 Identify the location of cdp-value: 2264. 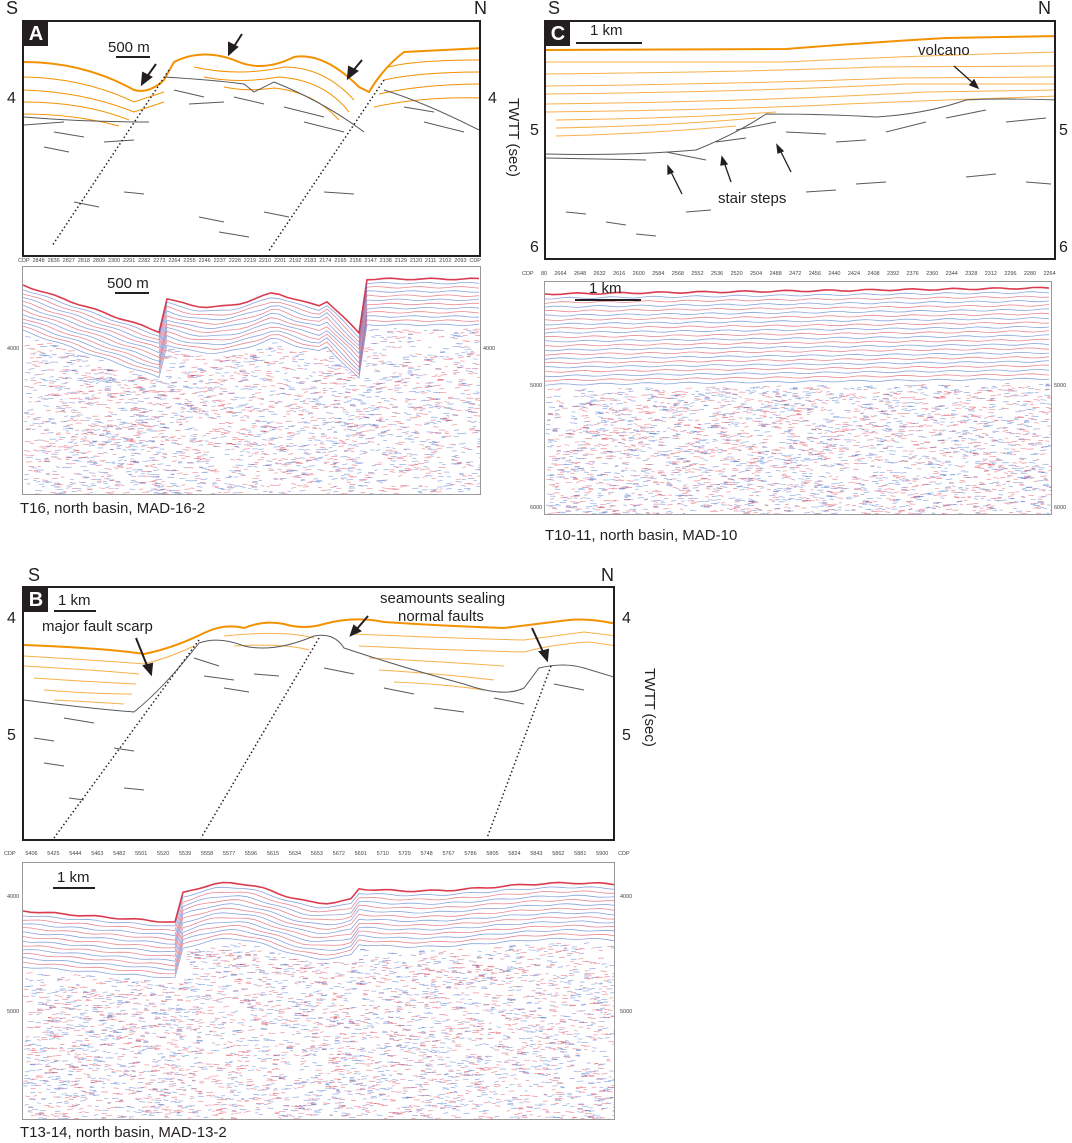
(1049, 274).